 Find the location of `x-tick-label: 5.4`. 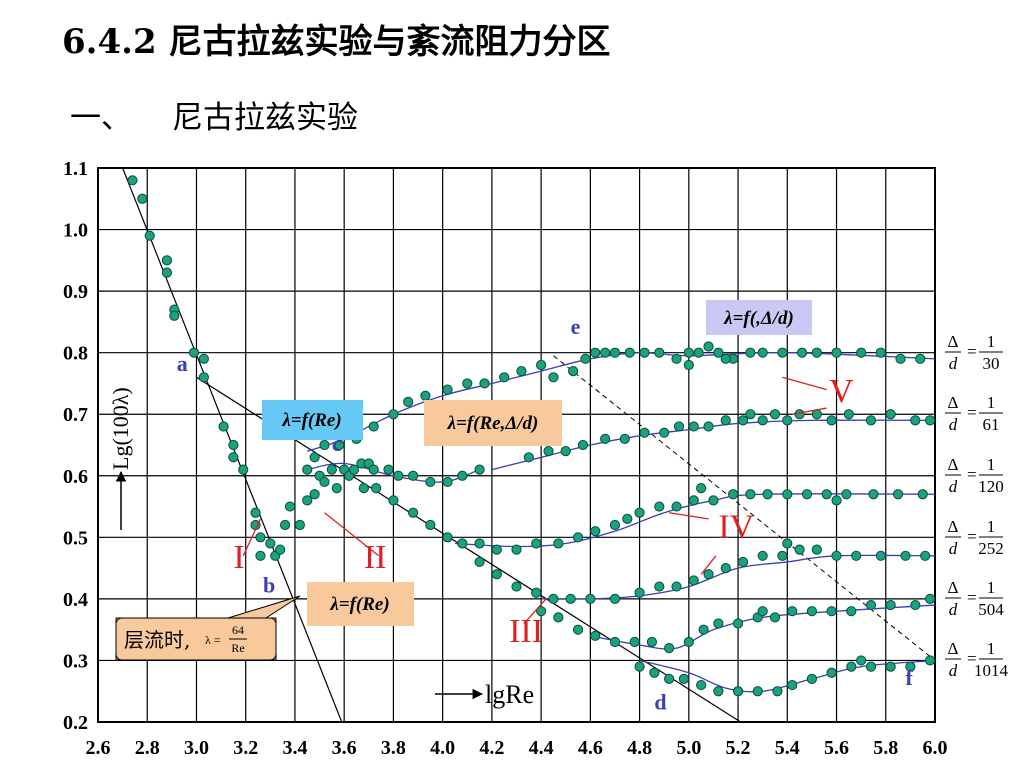

x-tick-label: 5.4 is located at coordinates (787, 748).